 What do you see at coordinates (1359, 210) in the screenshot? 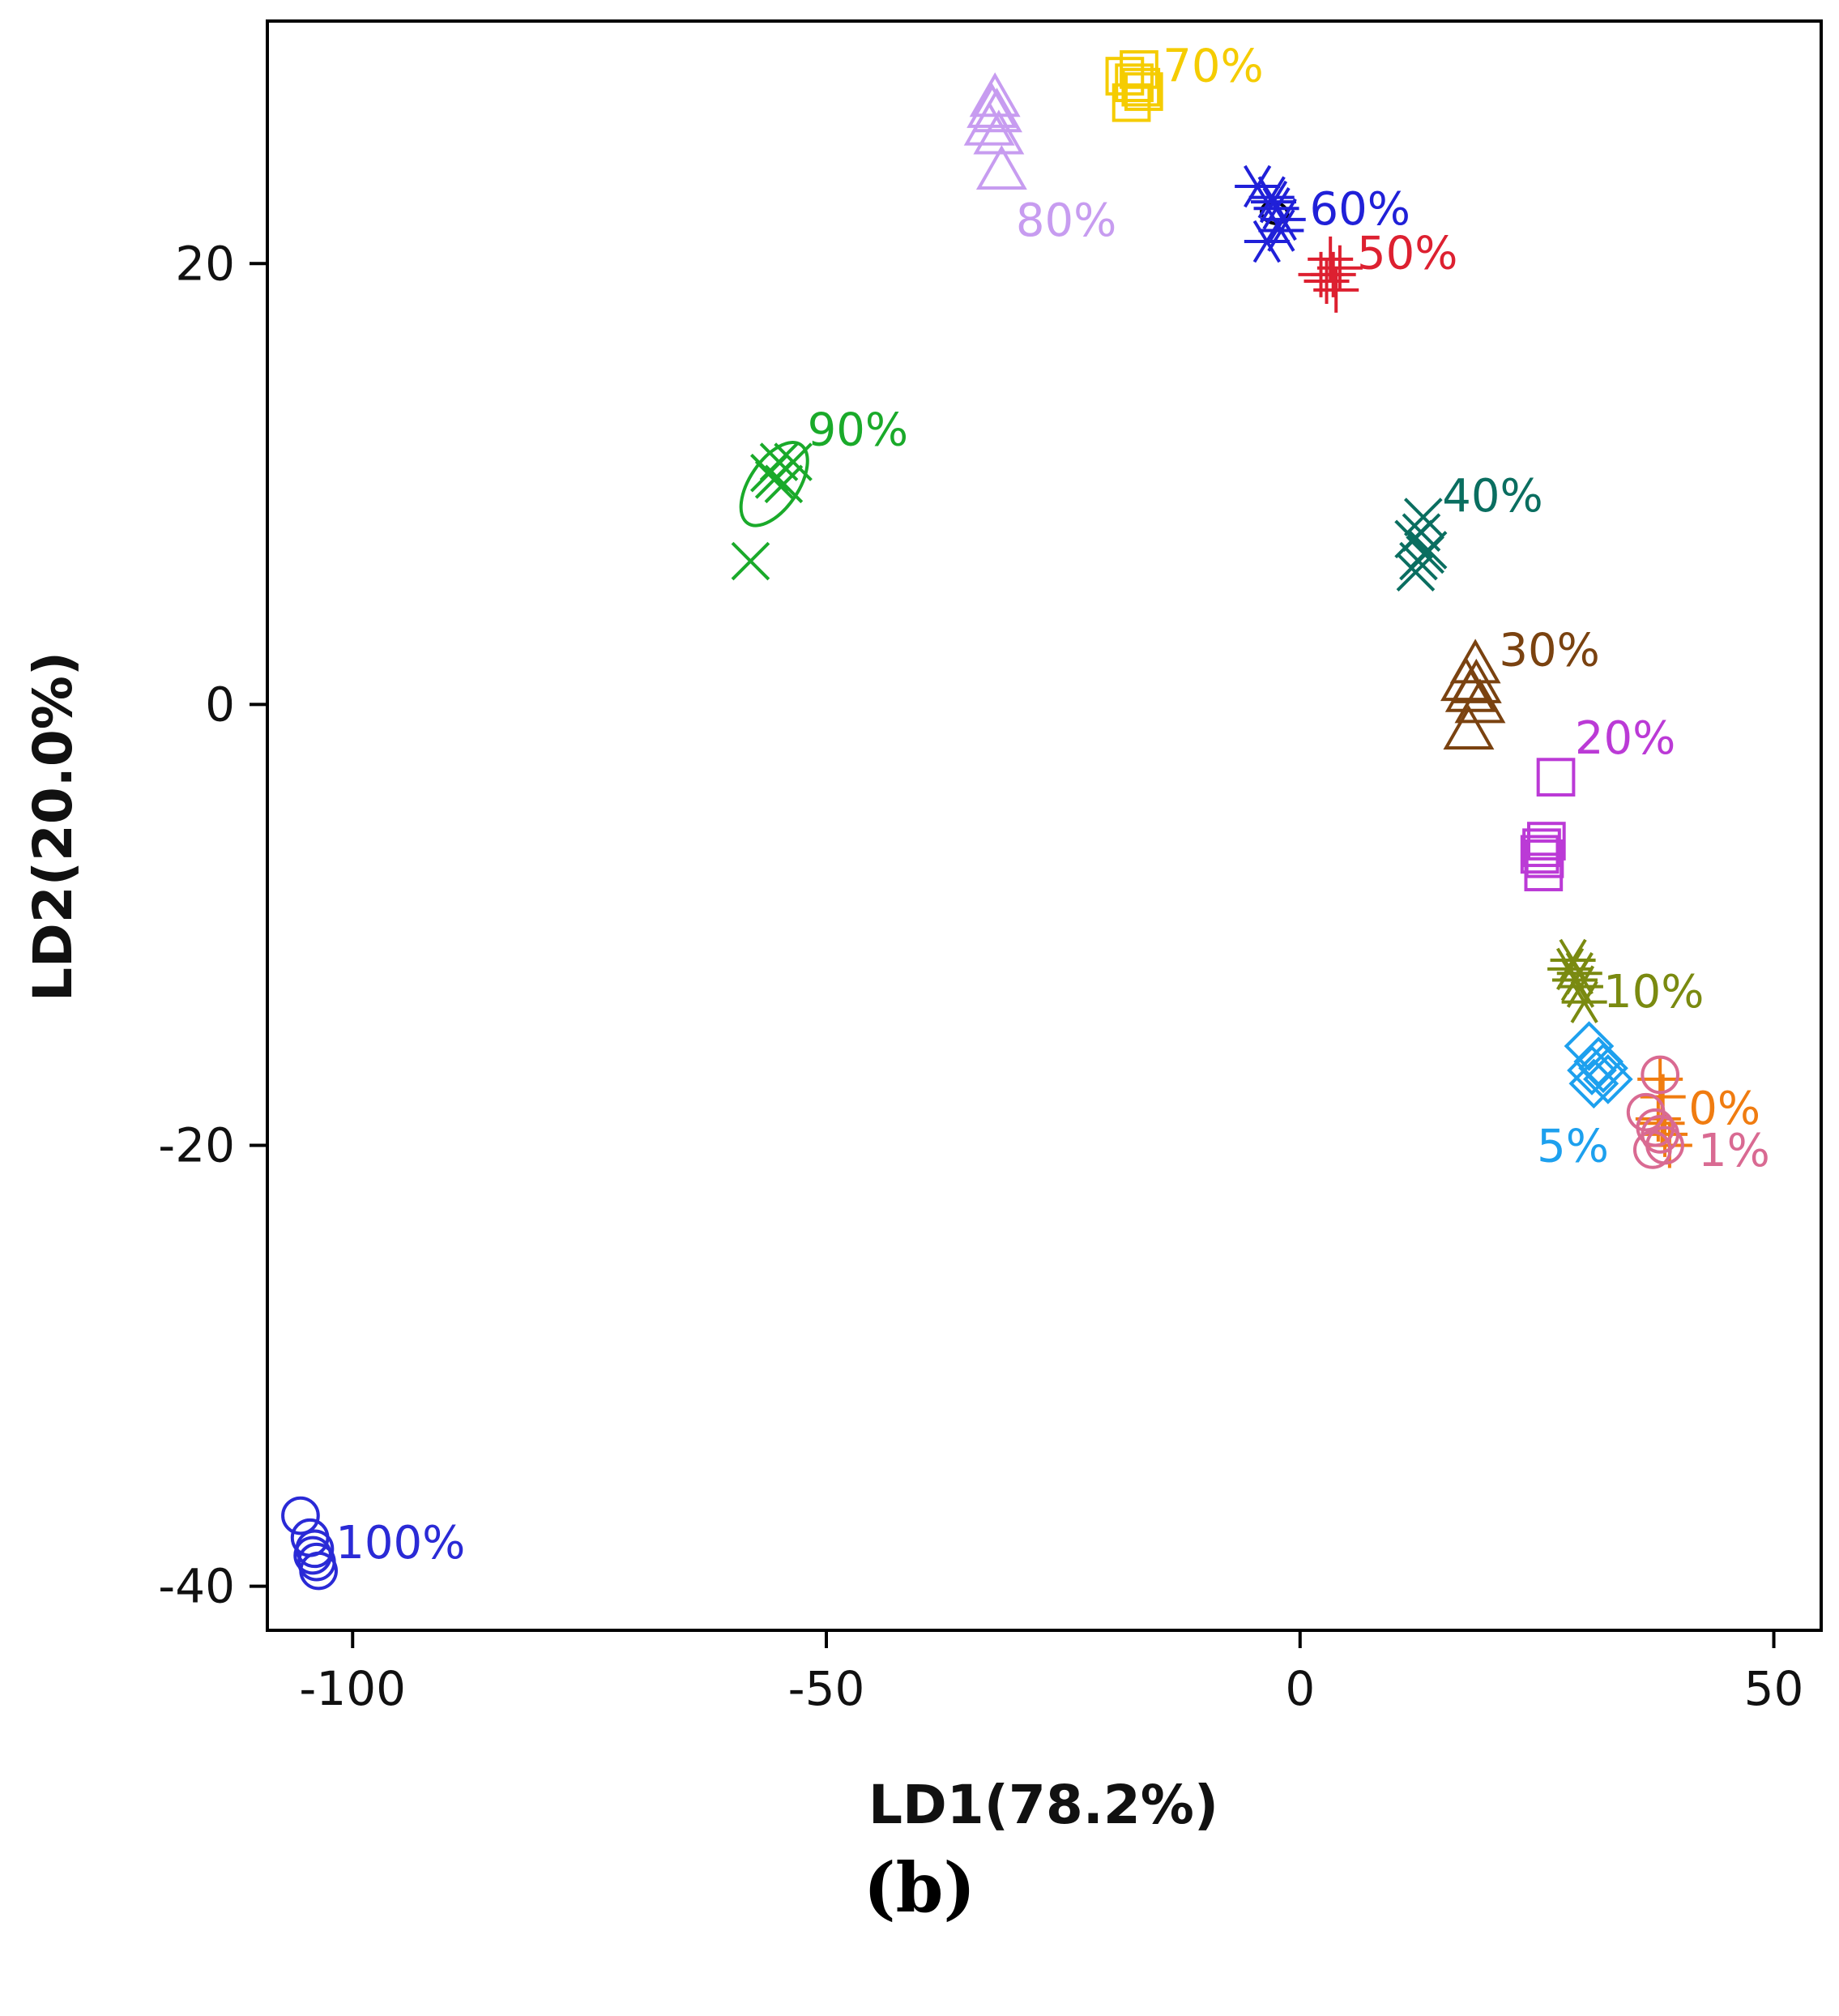
I see `cluster-label-60pct: 60%` at bounding box center [1359, 210].